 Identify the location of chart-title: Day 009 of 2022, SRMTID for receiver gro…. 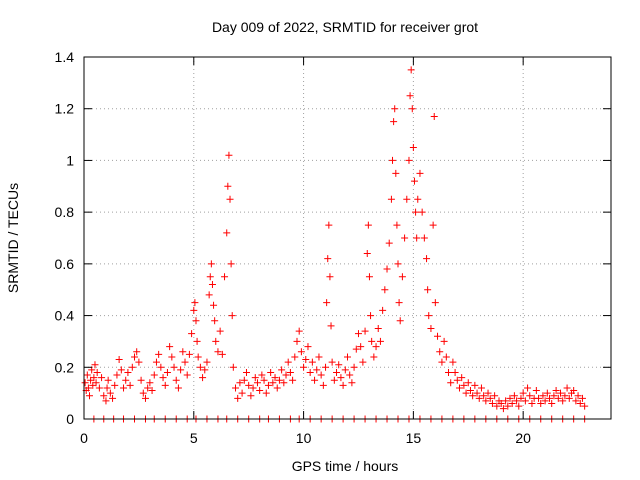
(345, 27).